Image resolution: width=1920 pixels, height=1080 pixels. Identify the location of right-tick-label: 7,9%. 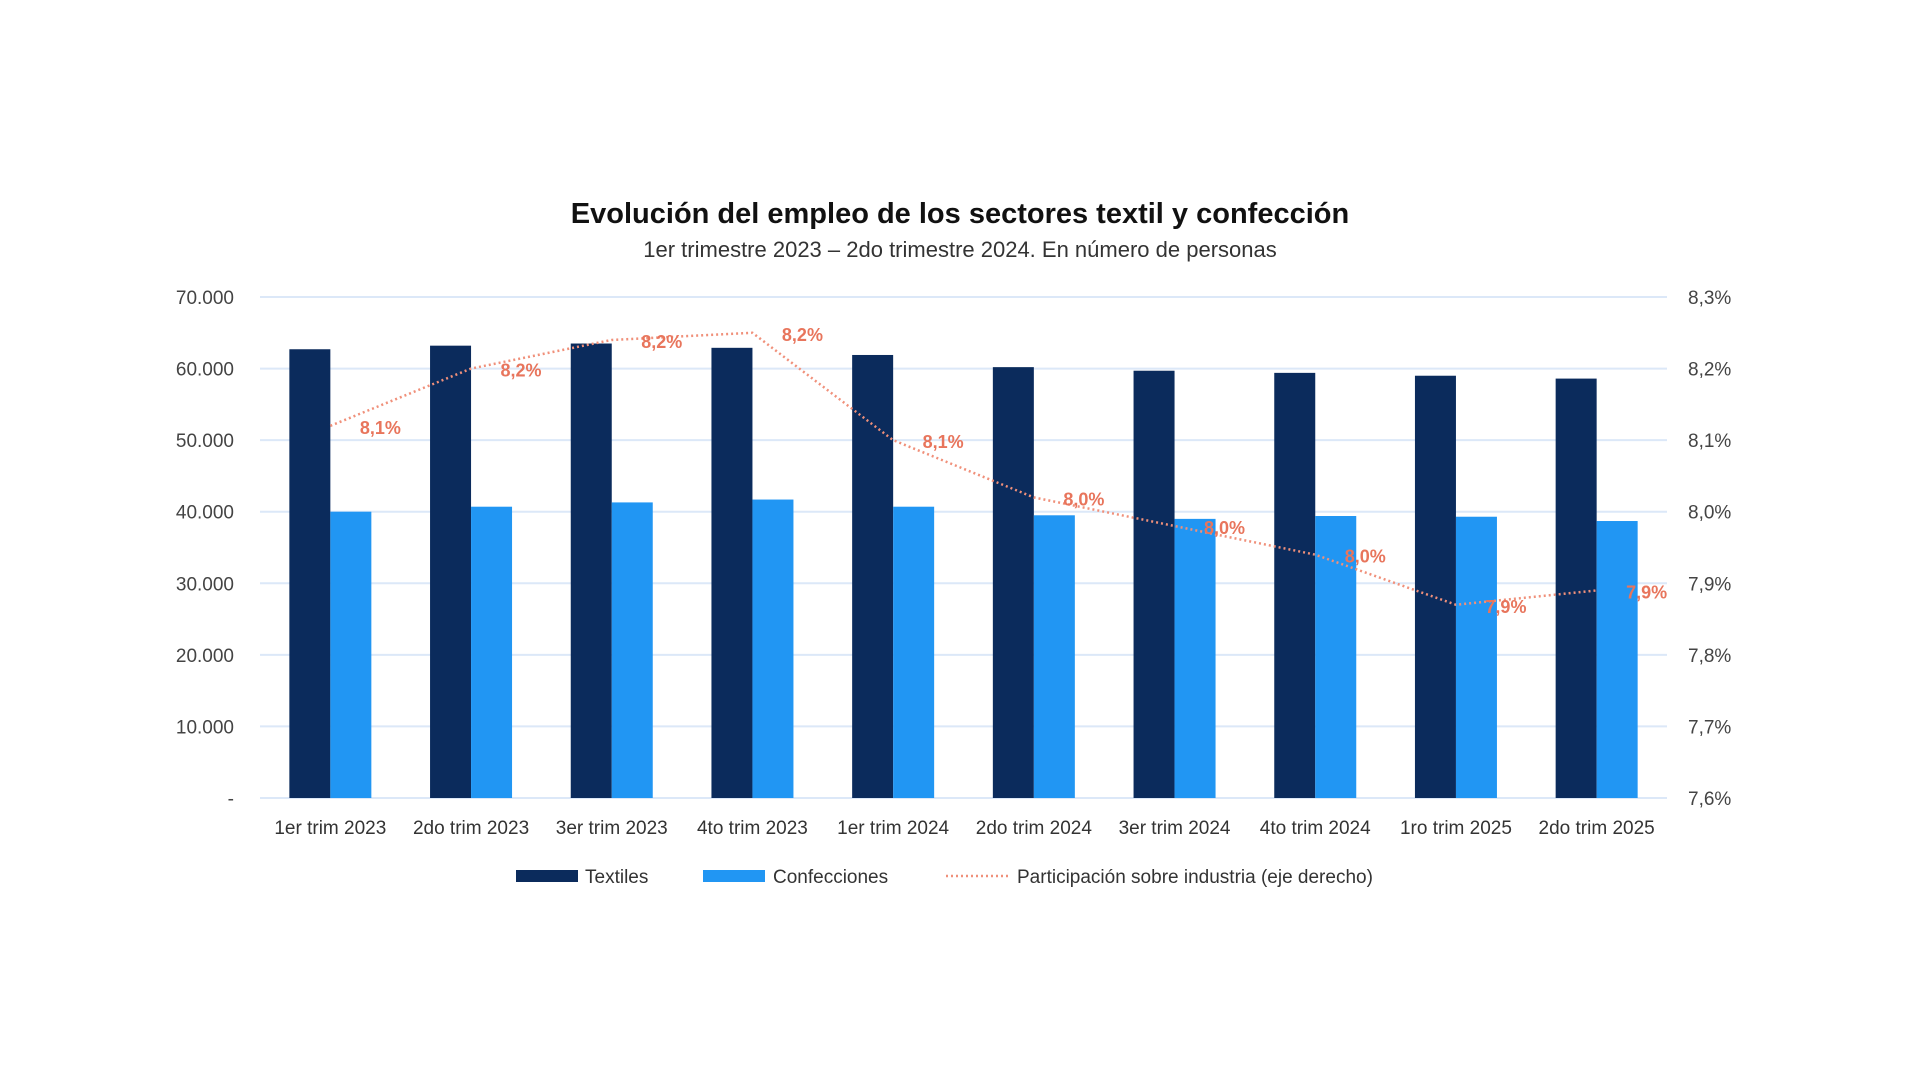
(1709, 584).